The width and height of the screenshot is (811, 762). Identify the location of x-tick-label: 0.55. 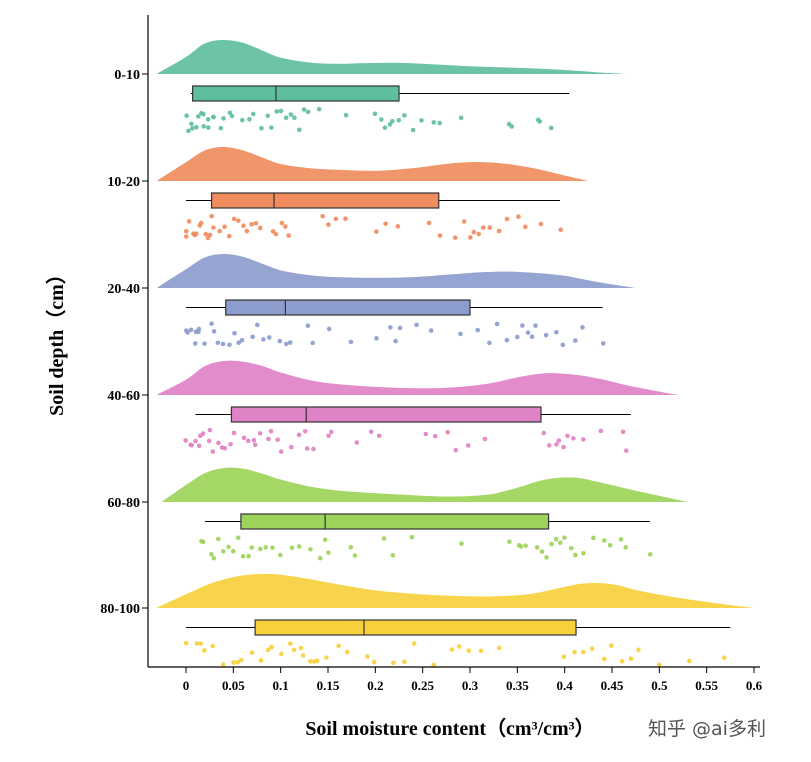
(706, 685).